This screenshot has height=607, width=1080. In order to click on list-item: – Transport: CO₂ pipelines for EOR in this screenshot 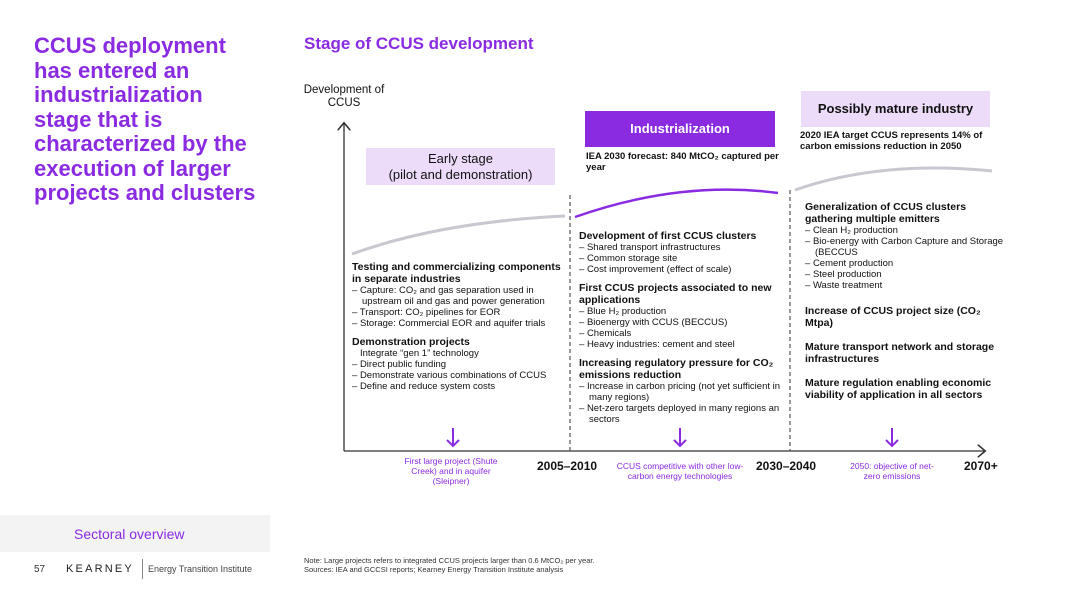, I will do `click(426, 312)`.